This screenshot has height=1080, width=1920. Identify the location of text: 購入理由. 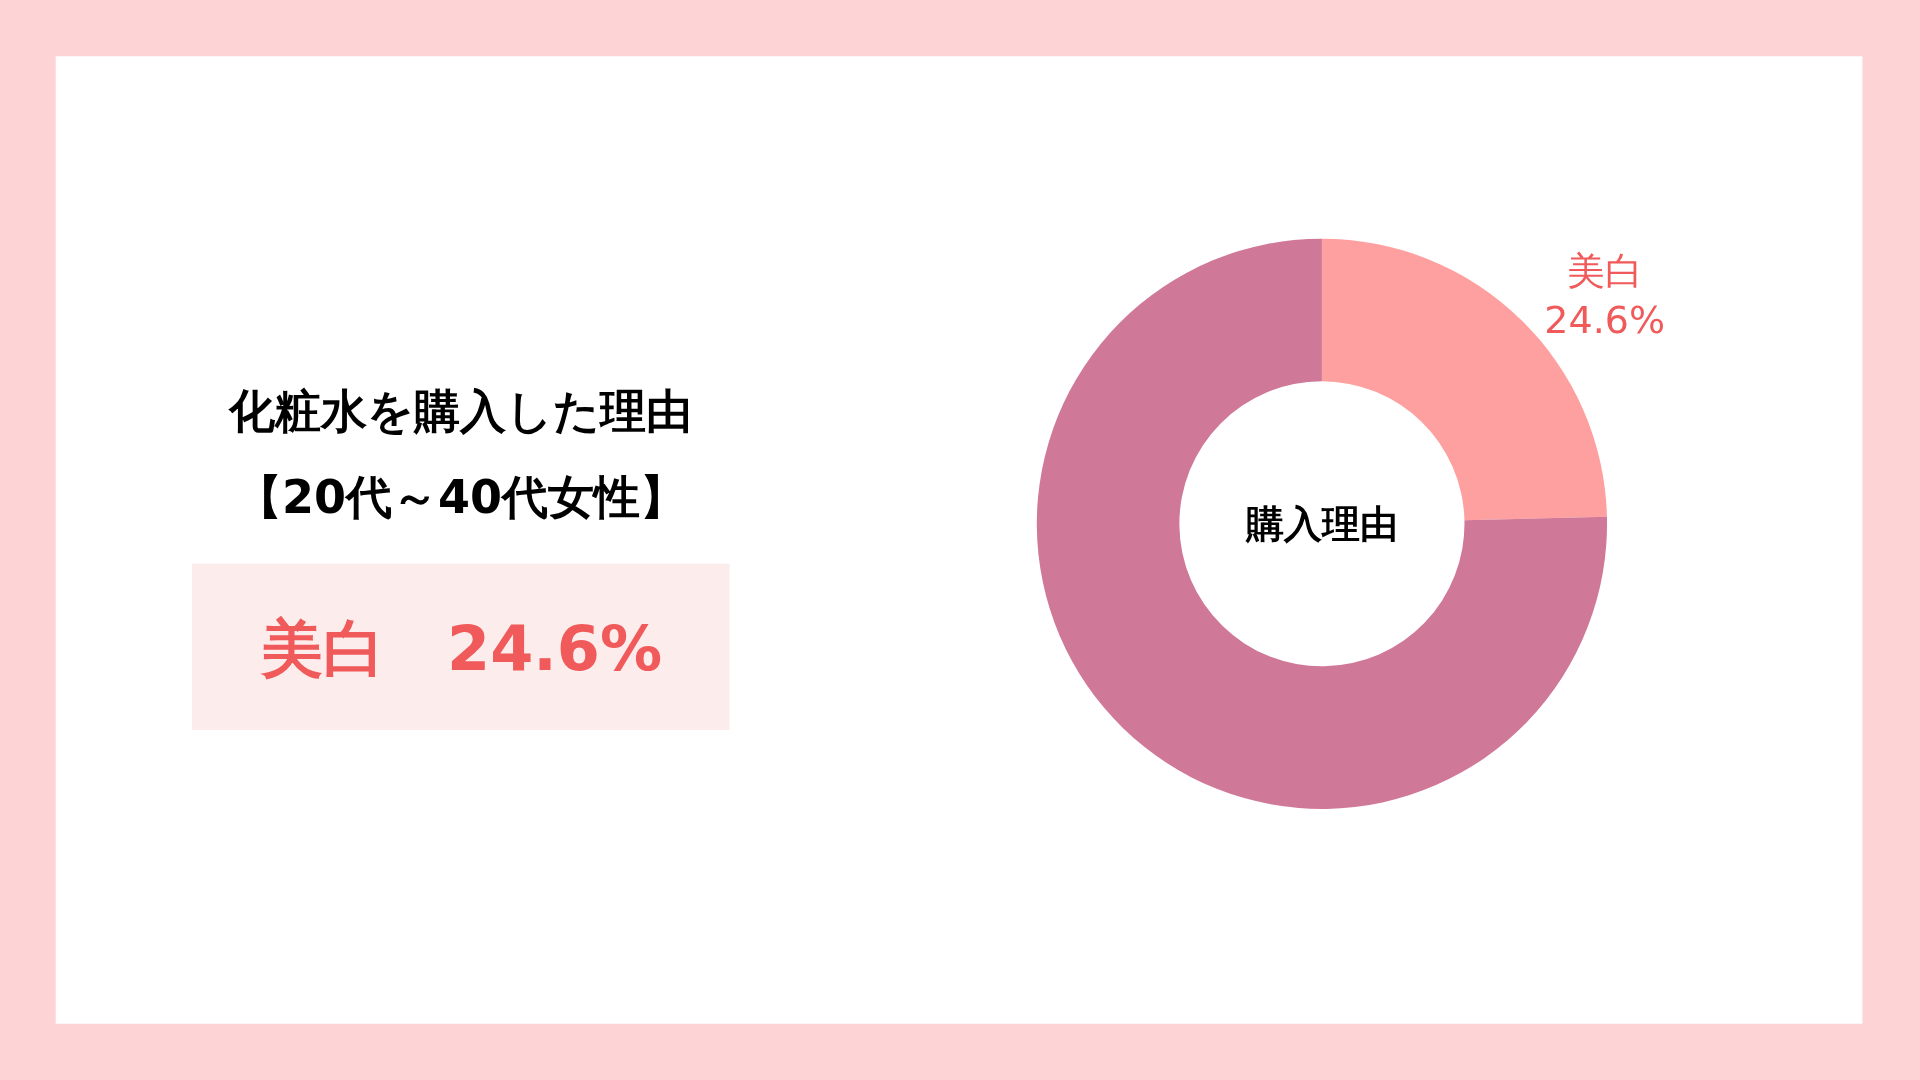
(1321, 524).